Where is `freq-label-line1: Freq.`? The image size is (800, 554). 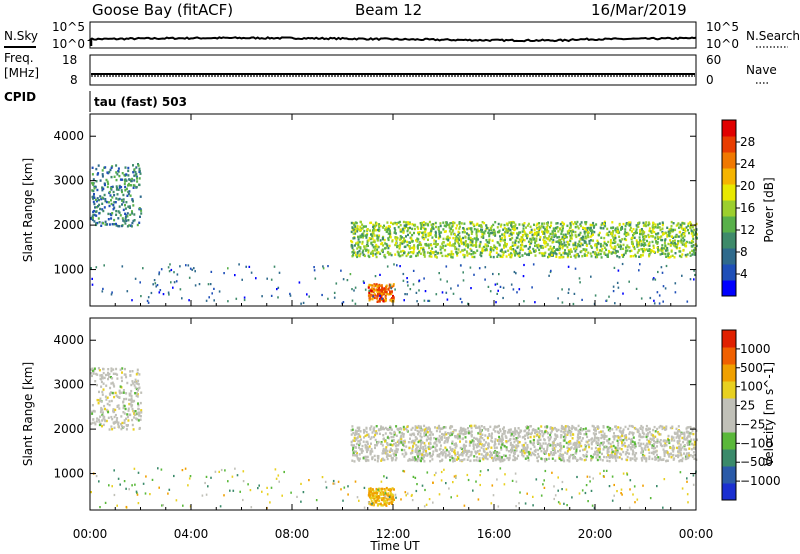 freq-label-line1: Freq. is located at coordinates (19, 58).